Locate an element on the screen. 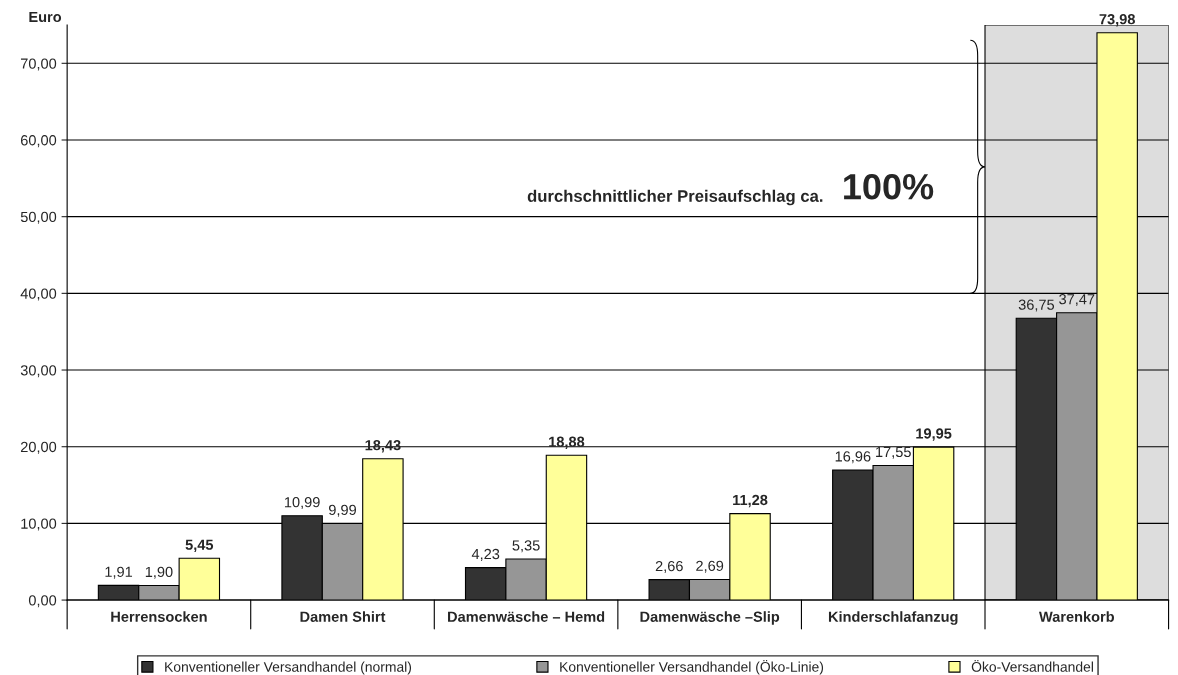  x-tick-label: Herrensocken is located at coordinates (159, 616).